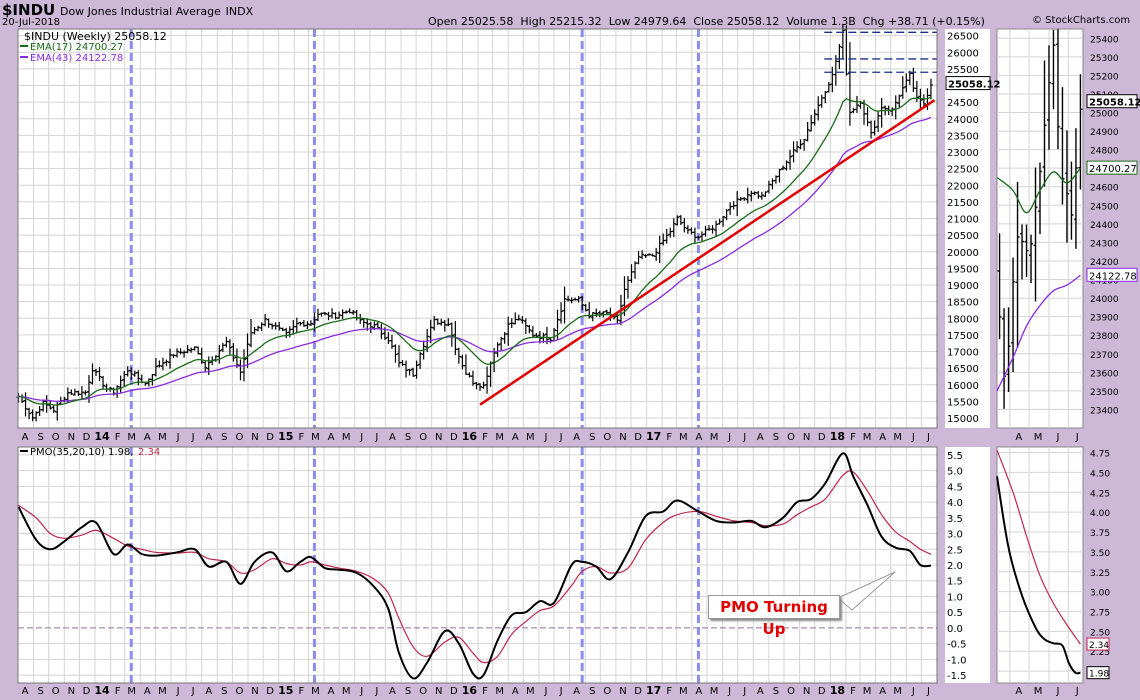 This screenshot has height=700, width=1140. What do you see at coordinates (1100, 494) in the screenshot?
I see `inset-pmo-y-tick-label: 4.25` at bounding box center [1100, 494].